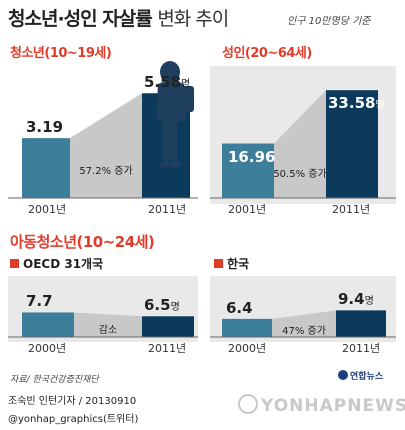 The height and width of the screenshot is (430, 405). I want to click on data-label: 6.5명, so click(162, 305).